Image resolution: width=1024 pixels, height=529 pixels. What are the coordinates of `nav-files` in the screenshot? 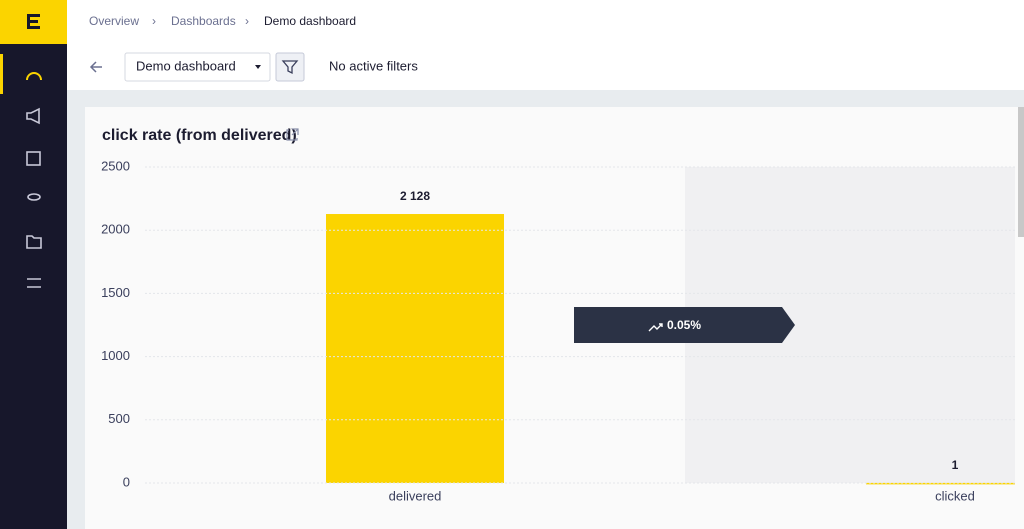 It's located at (34, 242).